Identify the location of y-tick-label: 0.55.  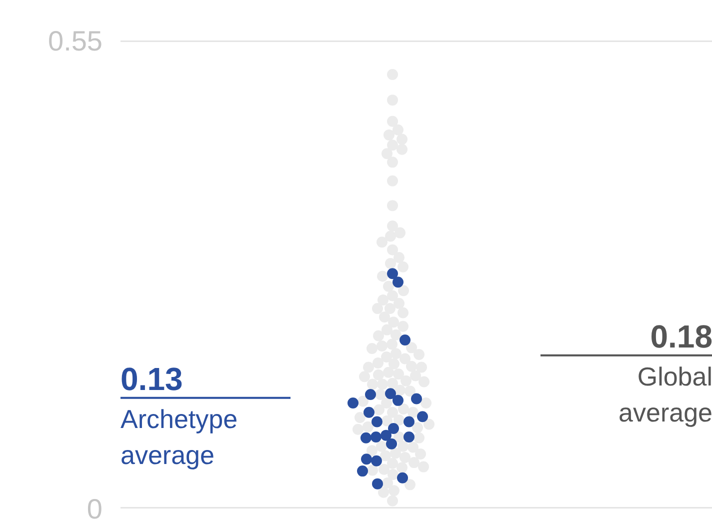
(75, 41).